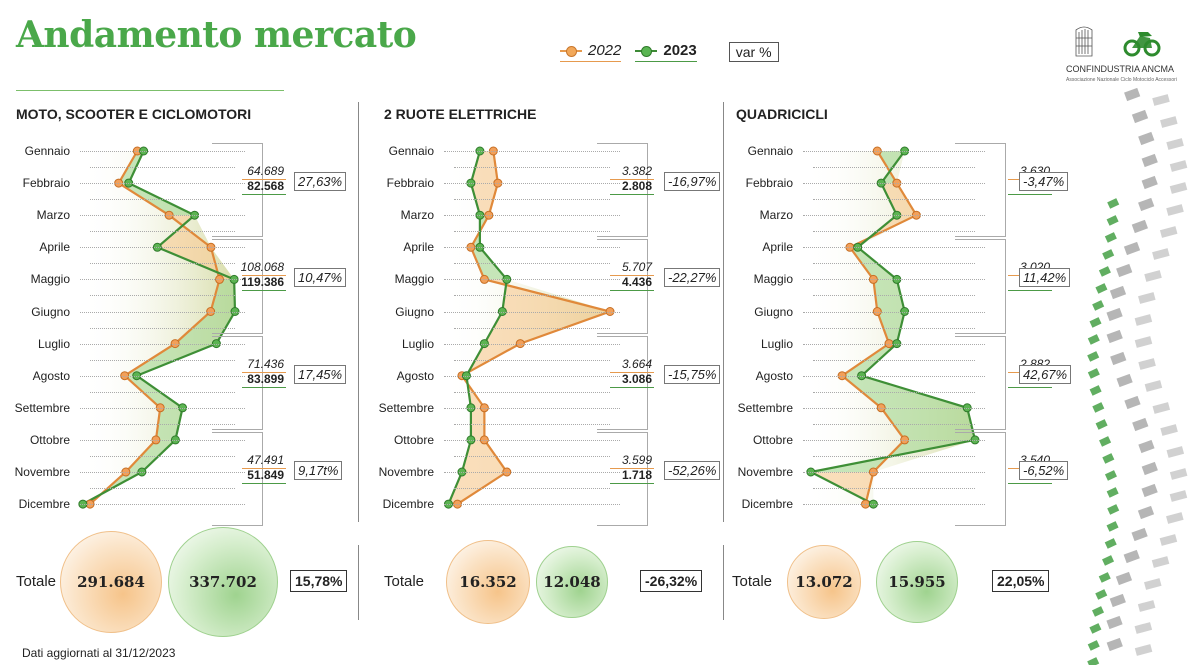 The width and height of the screenshot is (1200, 665). I want to click on page-title: Andamento mercato, so click(216, 35).